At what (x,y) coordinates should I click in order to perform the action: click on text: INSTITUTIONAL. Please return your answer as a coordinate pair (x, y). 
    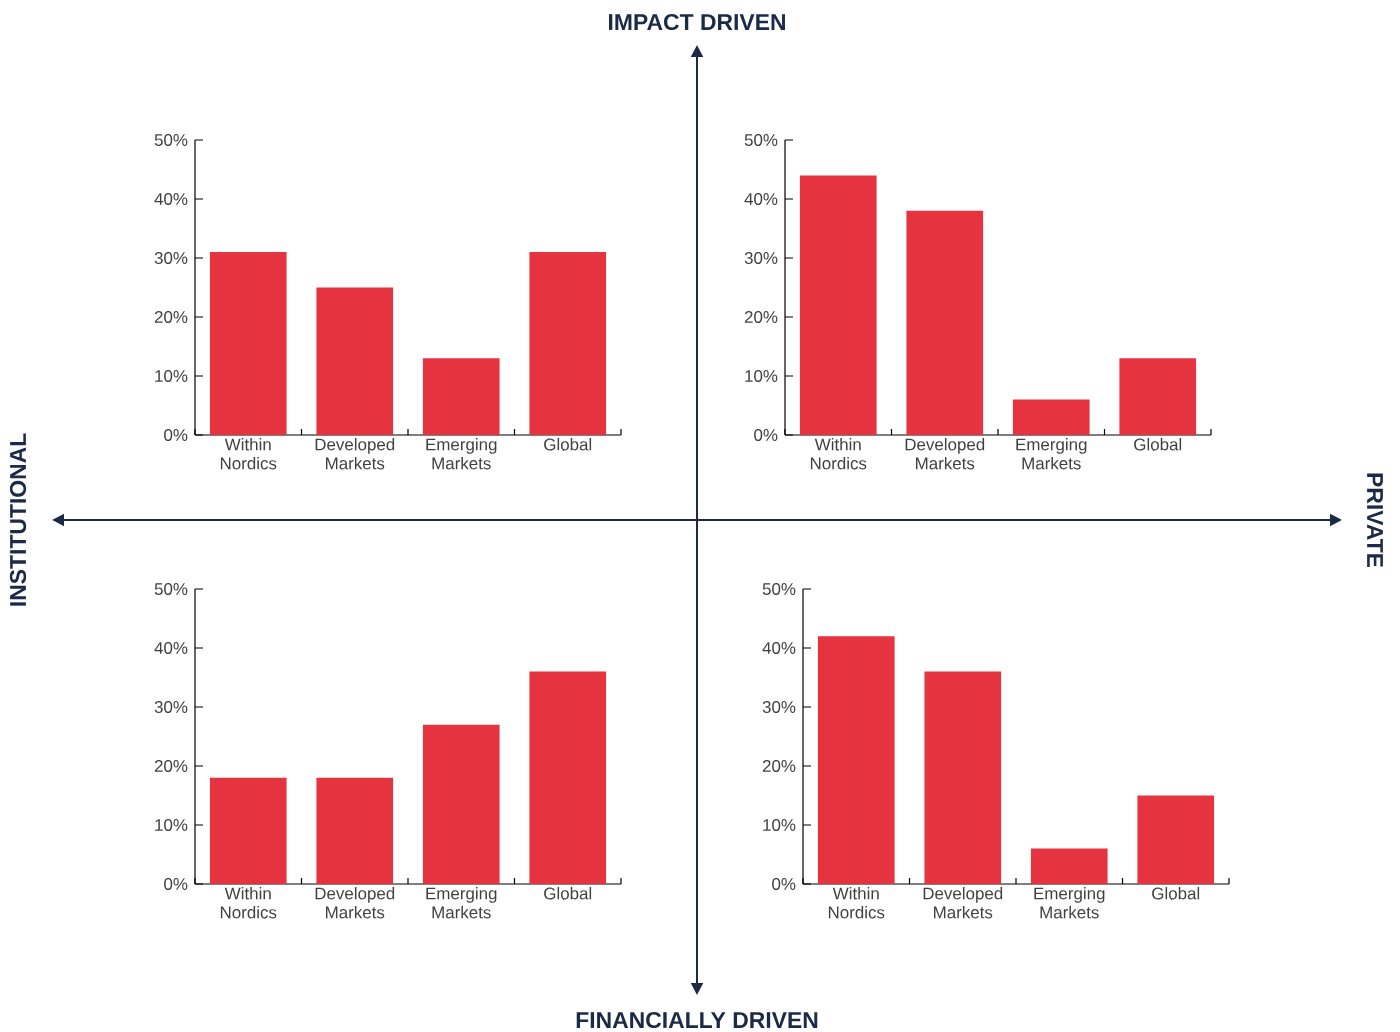
    Looking at the image, I should click on (18, 519).